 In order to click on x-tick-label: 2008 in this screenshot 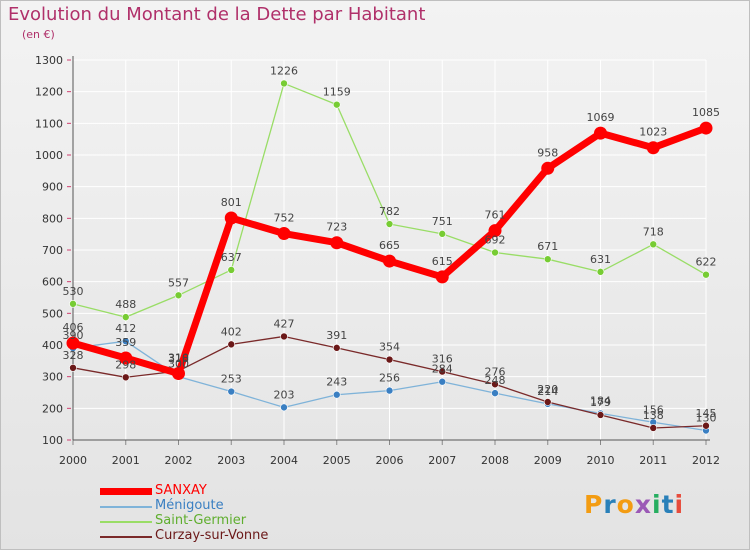, I will do `click(495, 460)`.